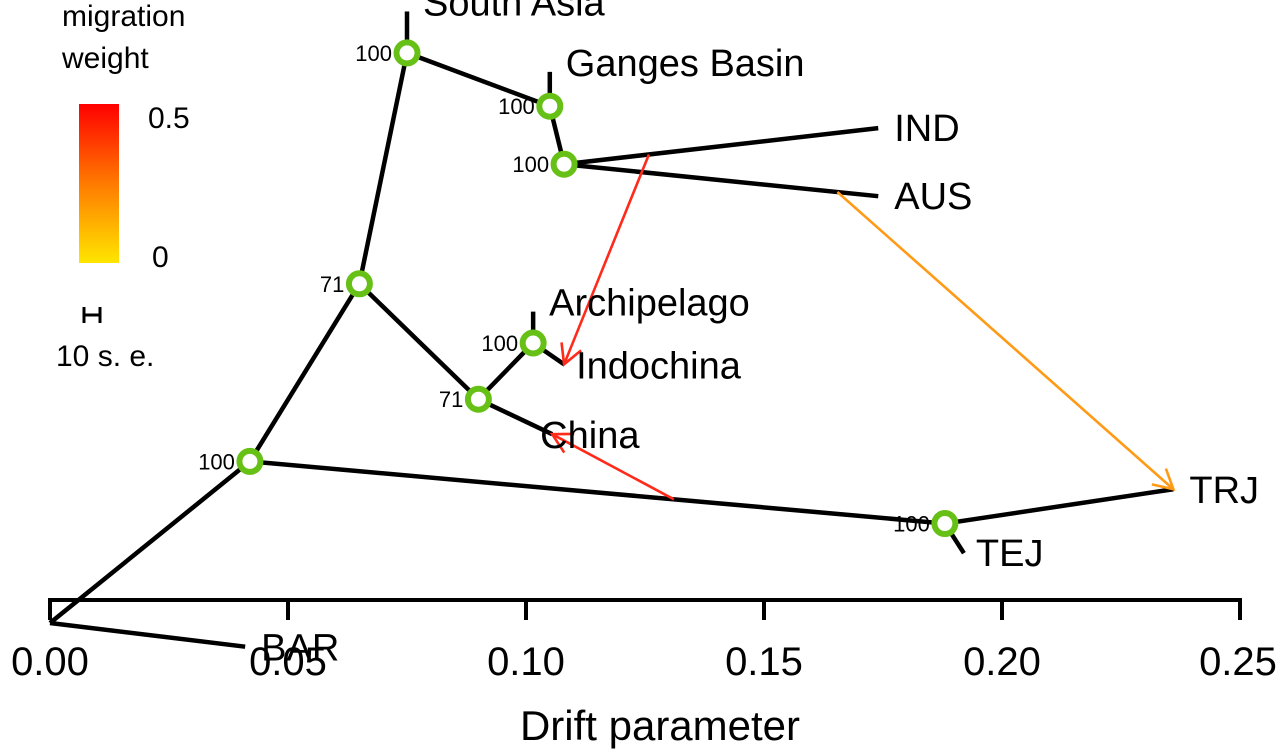  I want to click on legend-scale-max-label: 0.5, so click(169, 118).